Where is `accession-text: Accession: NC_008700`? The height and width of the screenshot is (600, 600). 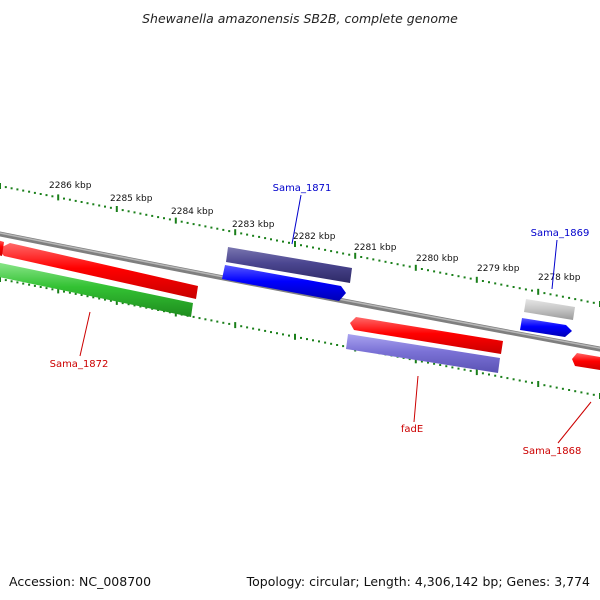 accession-text: Accession: NC_008700 is located at coordinates (80, 581).